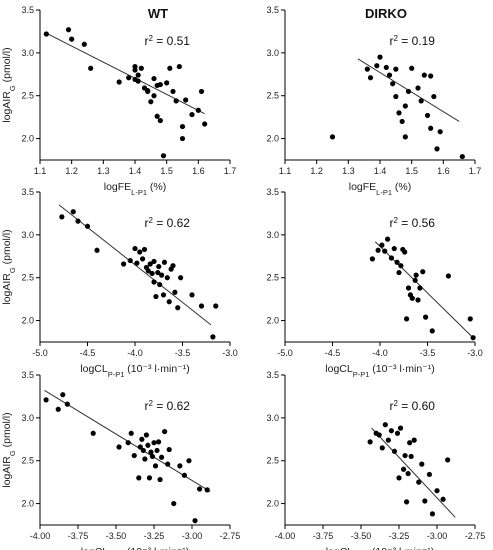 The width and height of the screenshot is (493, 550). Describe the element at coordinates (116, 536) in the screenshot. I see `x-tick-label: -3.50` at that location.